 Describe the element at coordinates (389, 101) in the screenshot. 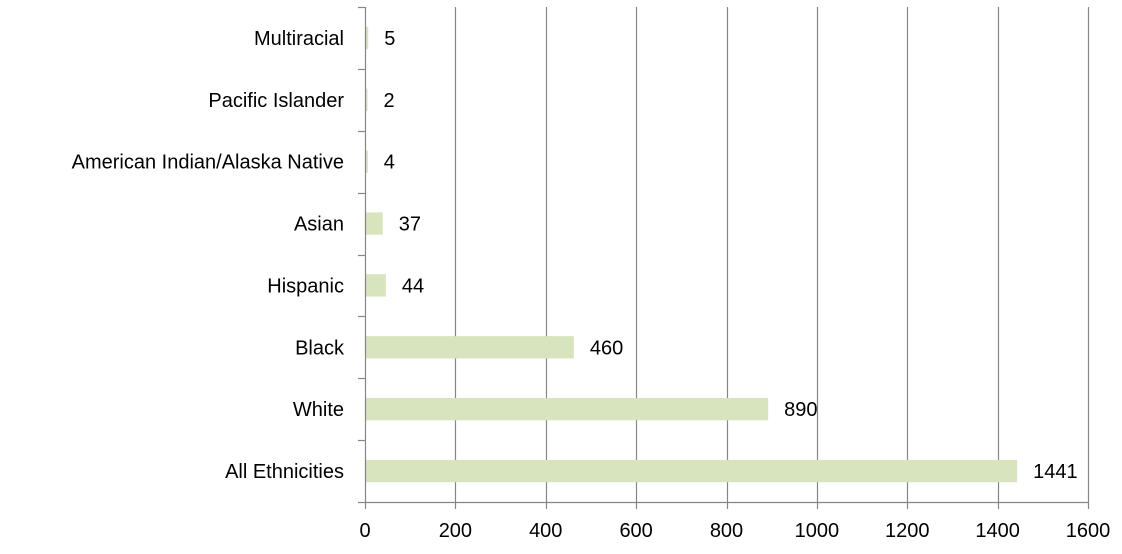

I see `data-label: 2` at that location.